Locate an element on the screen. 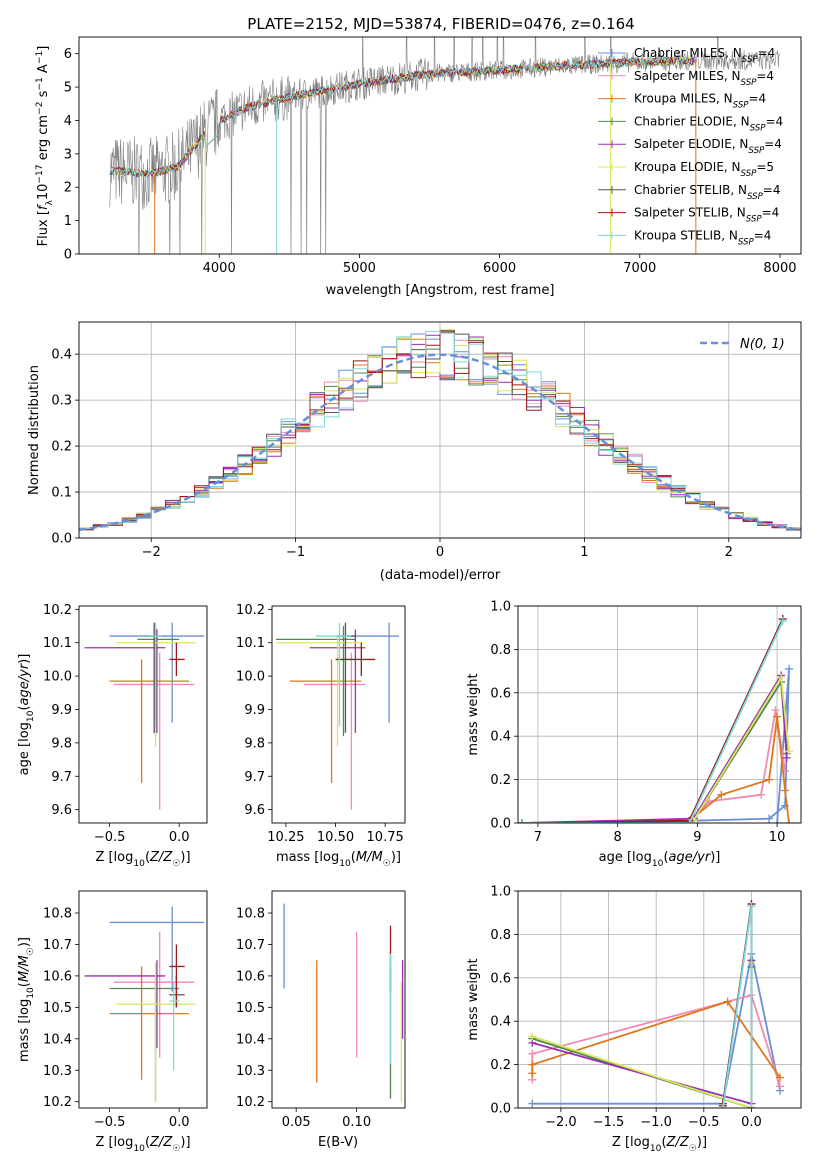 This screenshot has height=1170, width=819. y-tick-label: 10.0 is located at coordinates (57, 677).